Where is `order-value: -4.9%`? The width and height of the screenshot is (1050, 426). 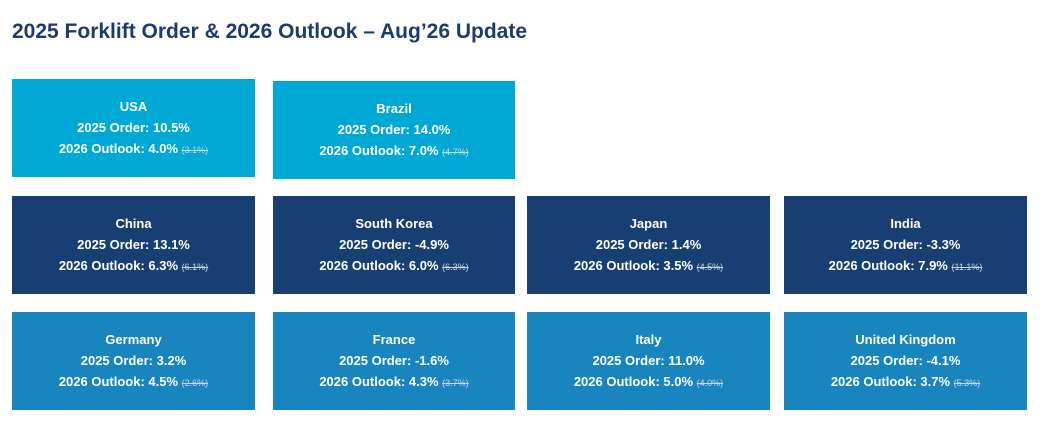
order-value: -4.9% is located at coordinates (431, 244).